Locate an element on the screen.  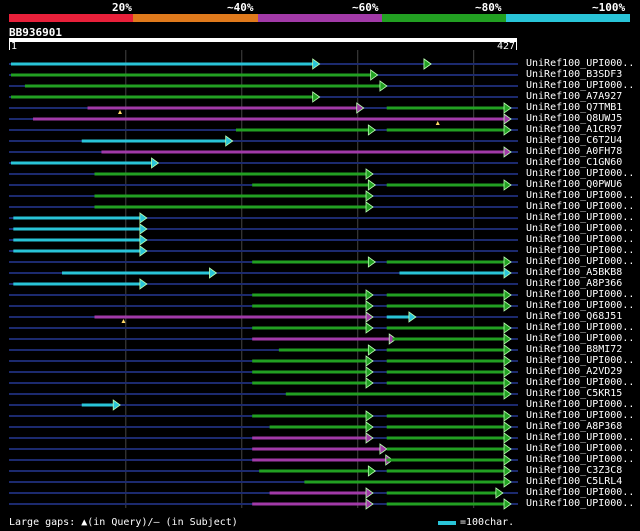
hit-name-link: UniRef100_A1CR97 is located at coordinates (574, 129).